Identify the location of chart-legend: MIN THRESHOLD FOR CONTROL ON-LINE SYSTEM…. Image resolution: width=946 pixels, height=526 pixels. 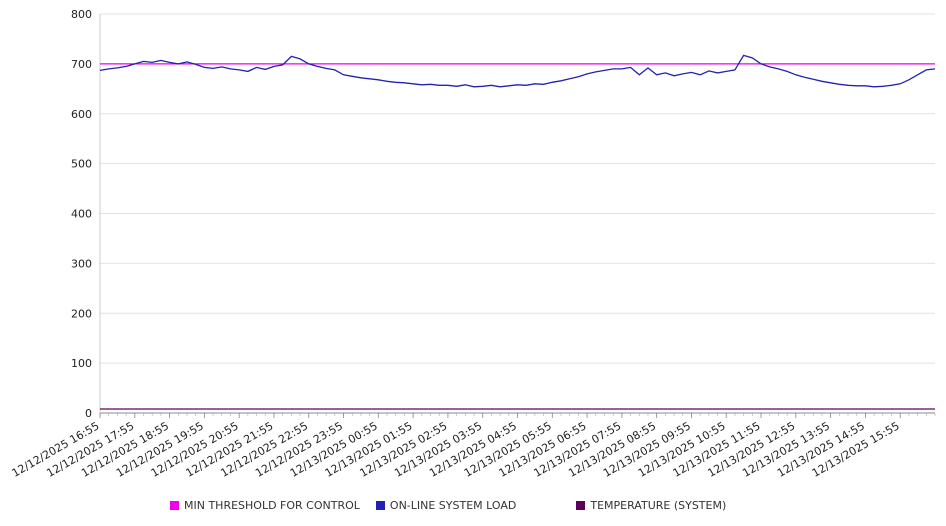
(448, 505).